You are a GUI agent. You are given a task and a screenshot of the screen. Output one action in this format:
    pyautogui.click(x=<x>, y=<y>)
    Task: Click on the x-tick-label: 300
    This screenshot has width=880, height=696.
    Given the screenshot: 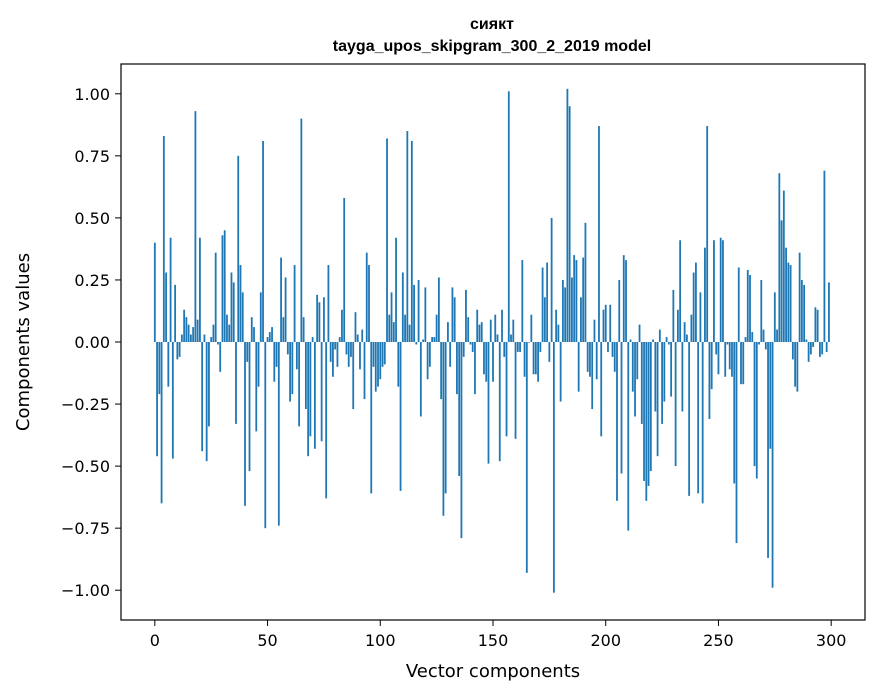 What is the action you would take?
    pyautogui.click(x=831, y=640)
    